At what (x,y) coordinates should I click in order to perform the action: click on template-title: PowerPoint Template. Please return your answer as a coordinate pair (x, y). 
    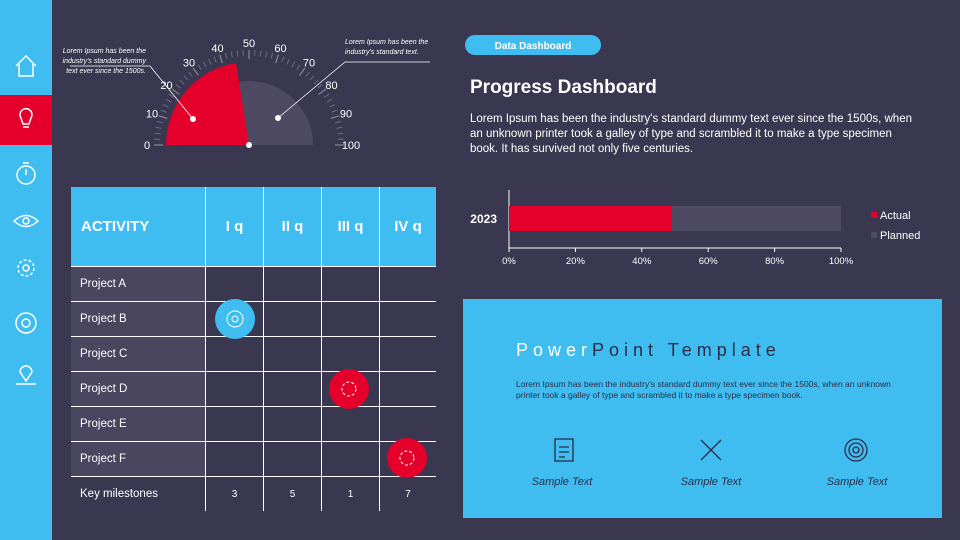
    Looking at the image, I should click on (648, 350).